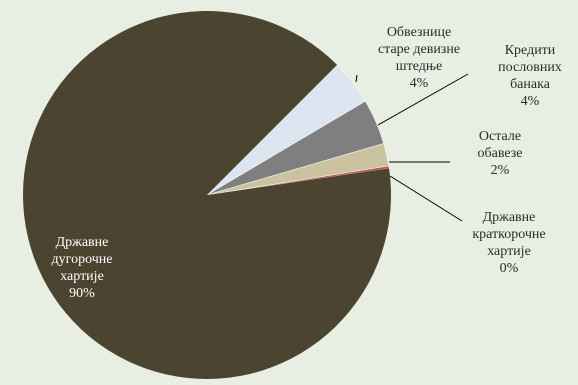 This screenshot has height=385, width=578. Describe the element at coordinates (82, 268) in the screenshot. I see `data-label-0: Државне дугорочне хартије 90%` at that location.